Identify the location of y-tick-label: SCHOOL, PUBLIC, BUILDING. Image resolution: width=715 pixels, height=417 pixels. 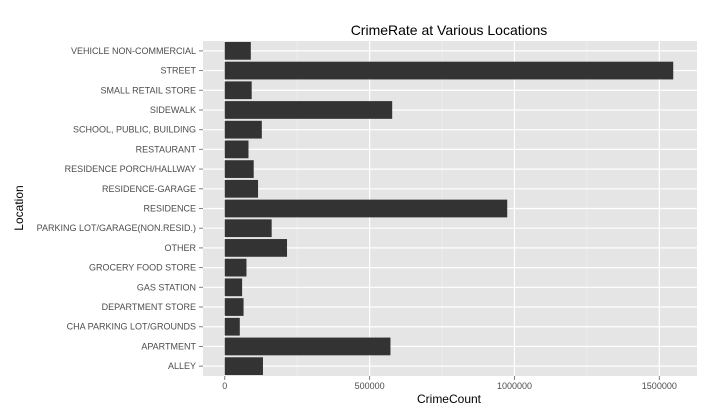
(134, 130).